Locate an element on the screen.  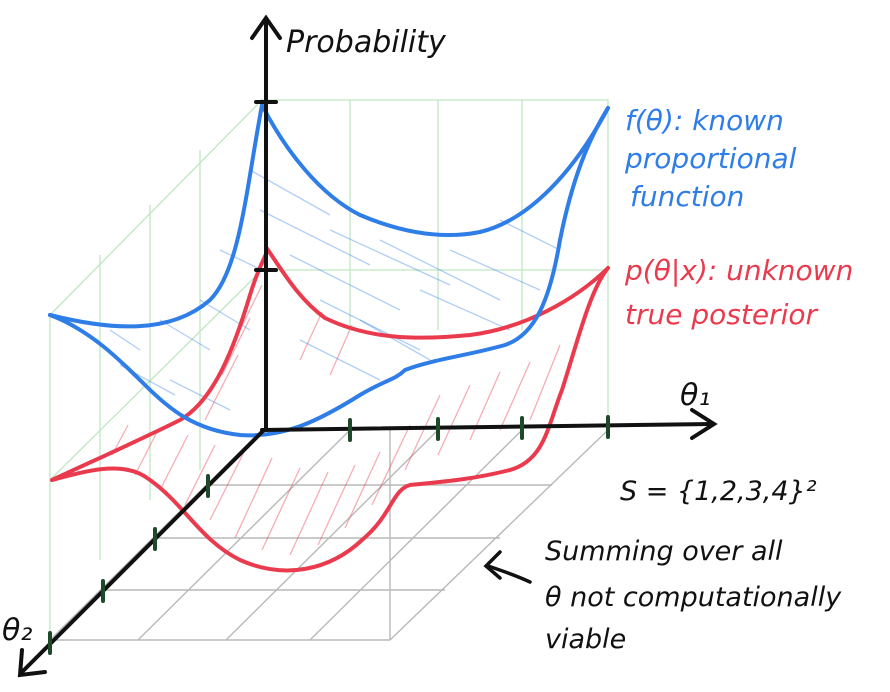
vertical-axis-arrowhead is located at coordinates (266, 27).